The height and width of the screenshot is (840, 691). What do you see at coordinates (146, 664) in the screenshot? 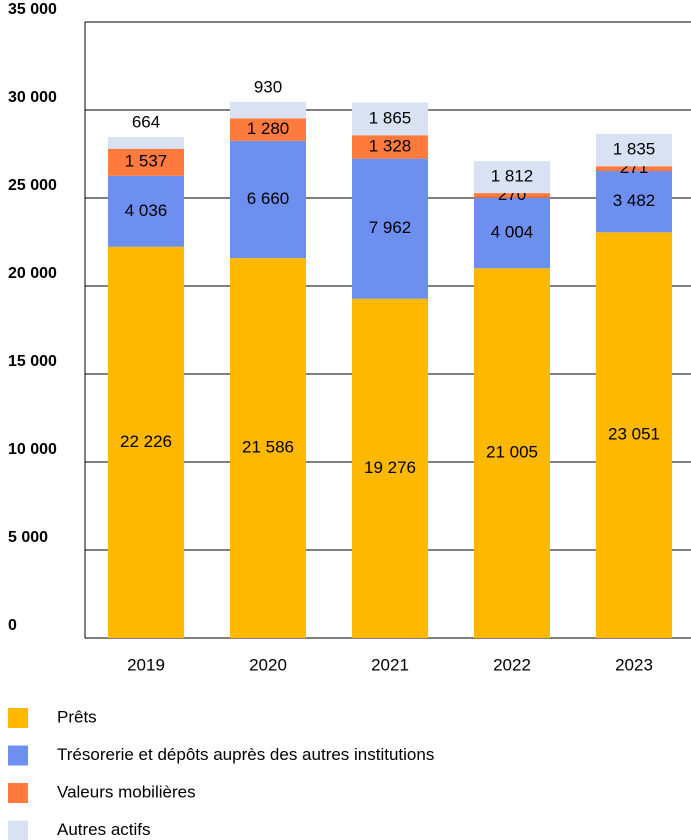
I see `x-tick-label: 2019` at bounding box center [146, 664].